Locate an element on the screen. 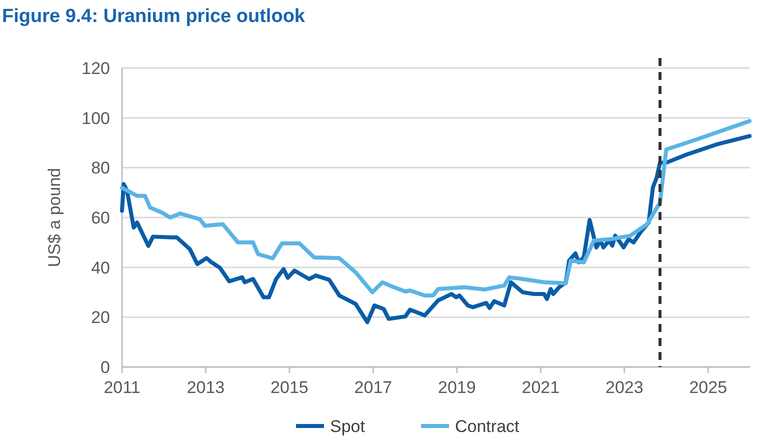  y-tick-label: 60 is located at coordinates (100, 218).